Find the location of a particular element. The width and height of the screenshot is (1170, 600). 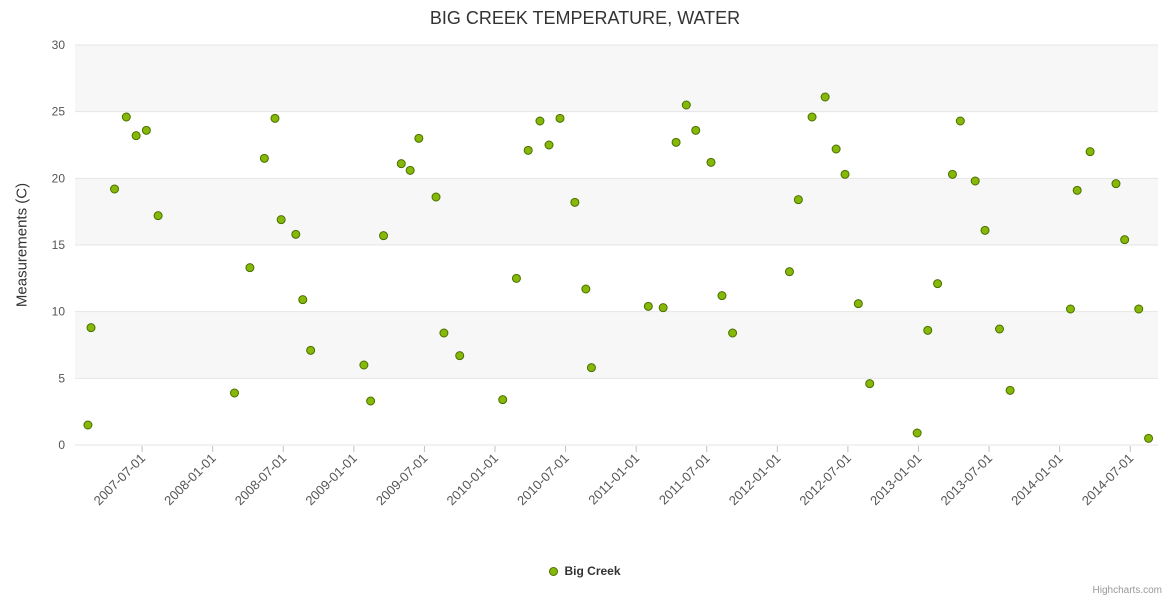

x-axis-label: 2012-01-01 is located at coordinates (755, 480).